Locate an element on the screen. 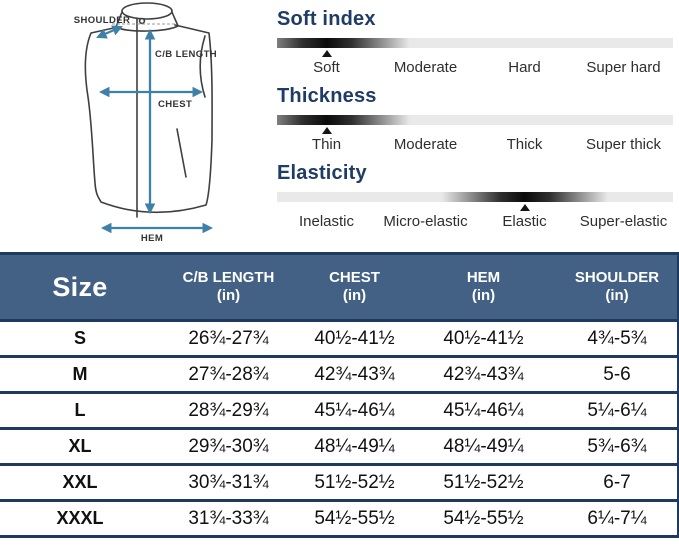 The image size is (679, 547). column-header-size: Size is located at coordinates (80, 286).